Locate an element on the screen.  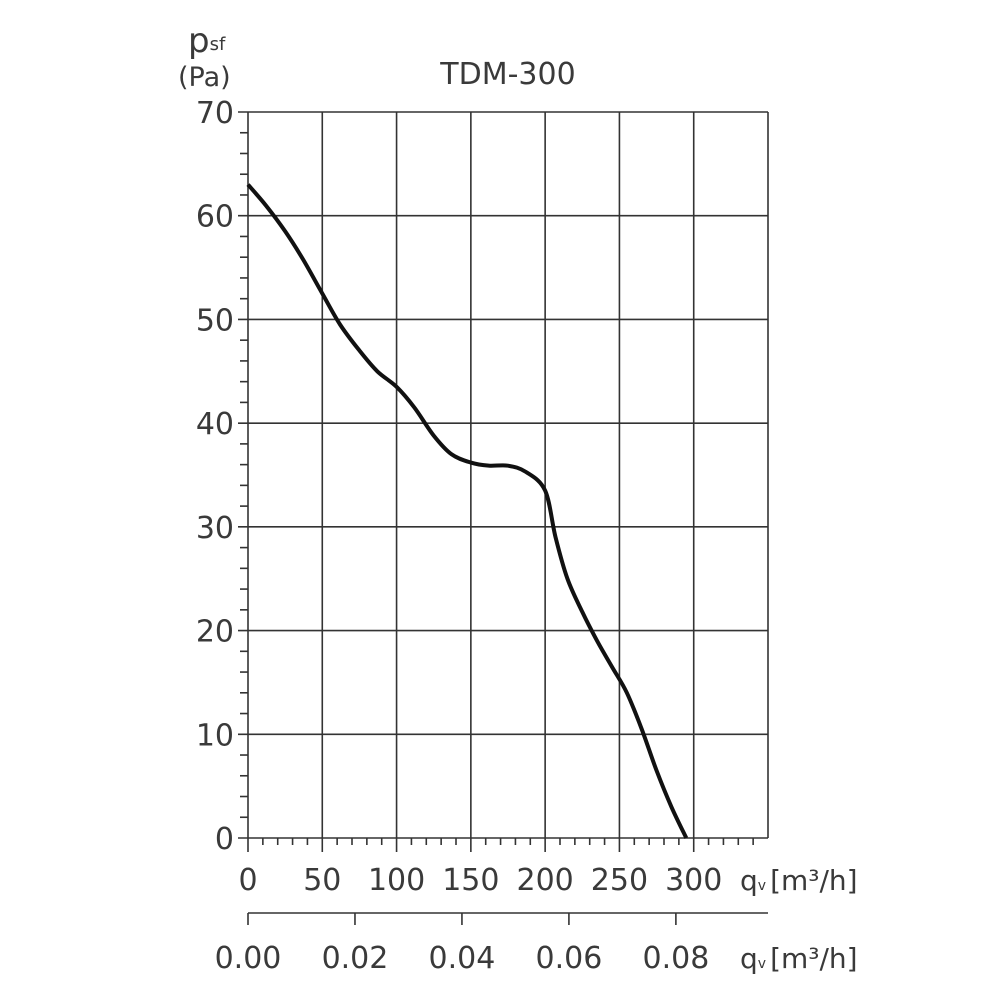
x-axis-label-sub: v is located at coordinates (762, 886).